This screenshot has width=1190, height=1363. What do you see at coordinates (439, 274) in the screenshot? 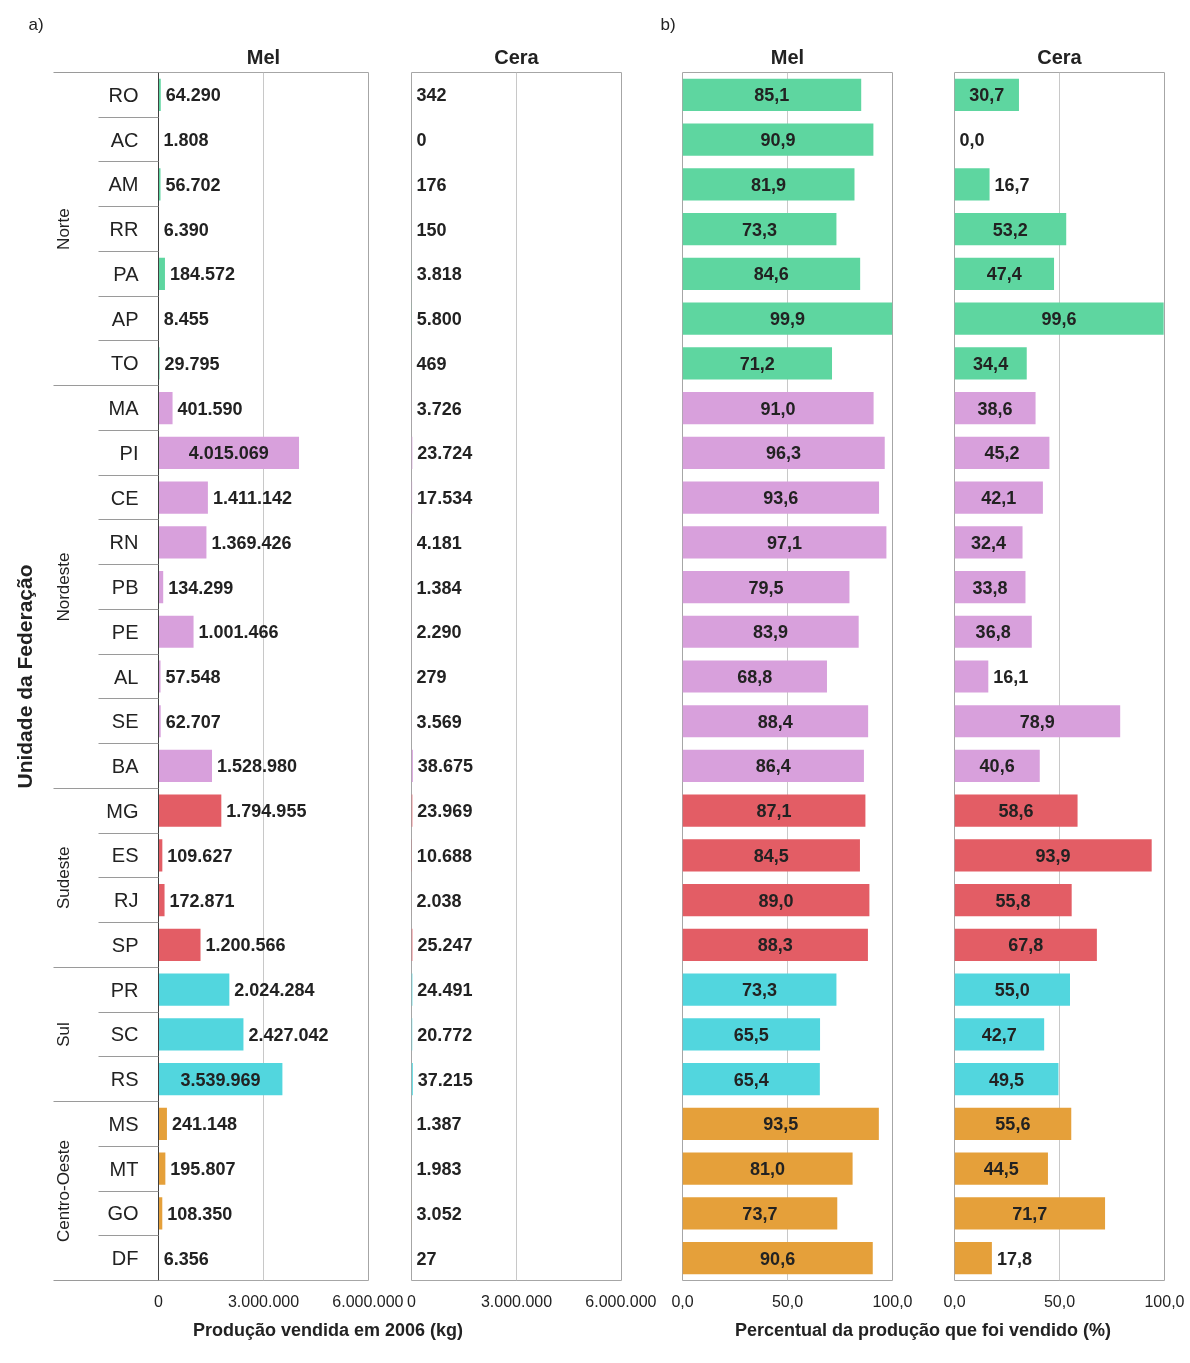
I see `data-label: 3.818` at bounding box center [439, 274].